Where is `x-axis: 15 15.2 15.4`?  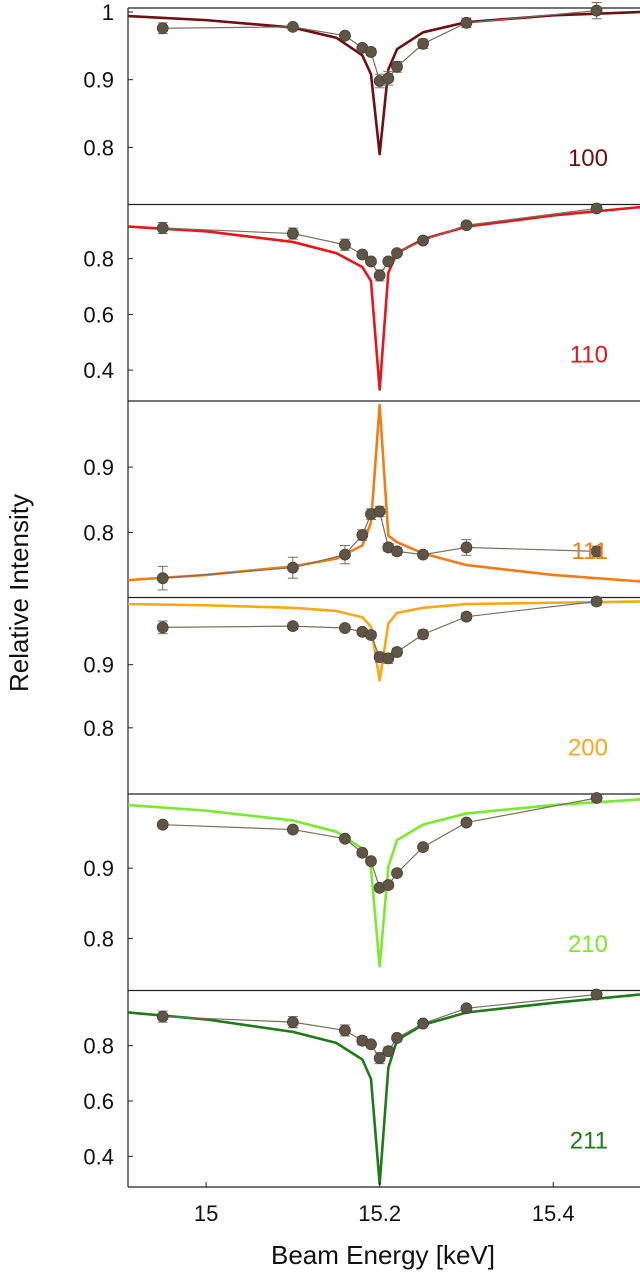
x-axis: 15 15.2 15.4 is located at coordinates (384, 1204).